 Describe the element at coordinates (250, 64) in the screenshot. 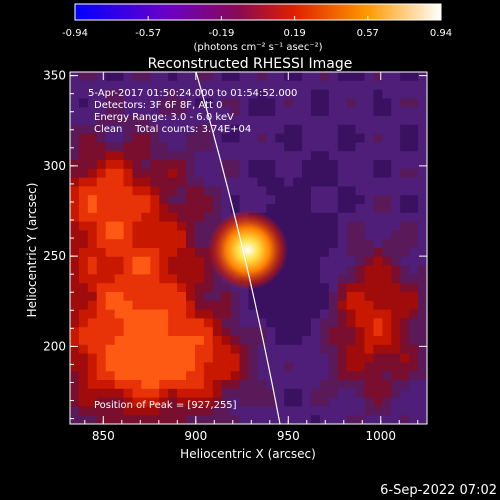

I see `plot-title: Reconstructed RHESSI Image` at that location.